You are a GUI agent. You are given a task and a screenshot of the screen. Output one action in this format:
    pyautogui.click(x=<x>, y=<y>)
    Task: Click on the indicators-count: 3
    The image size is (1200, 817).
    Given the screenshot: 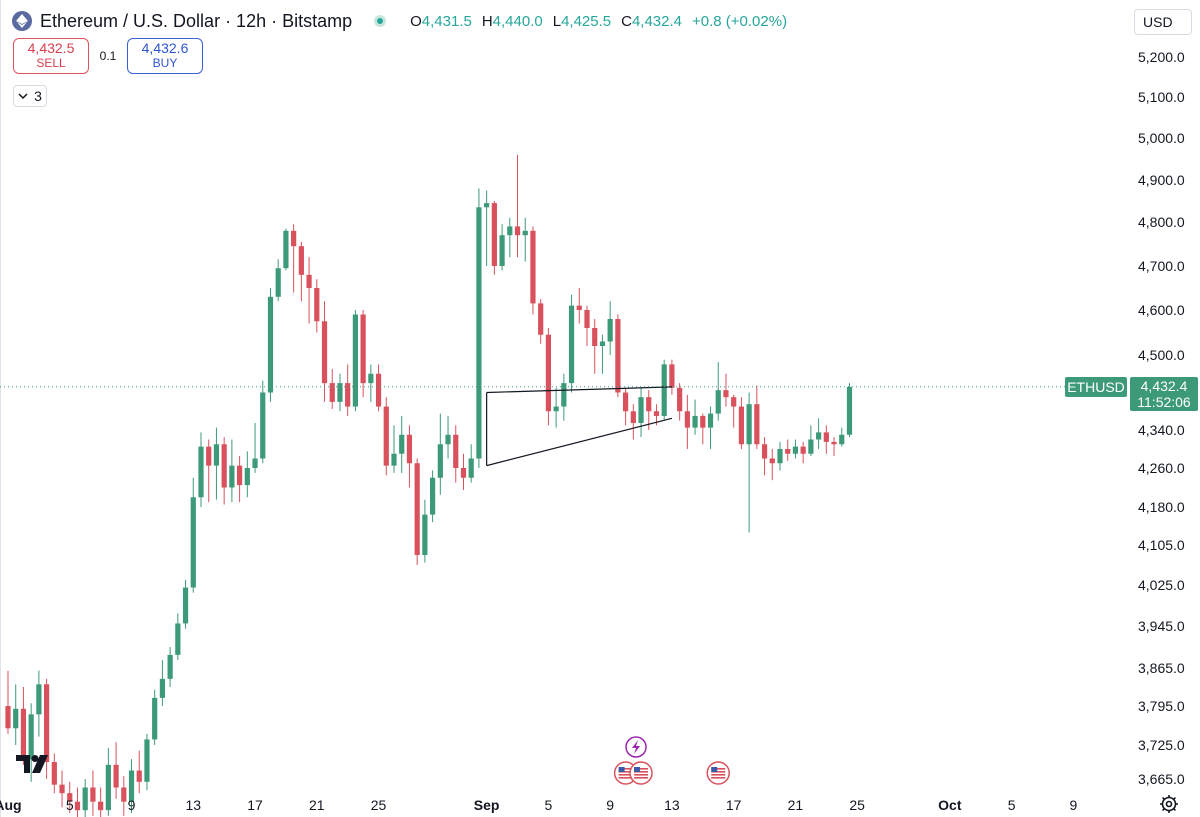 What is the action you would take?
    pyautogui.click(x=38, y=96)
    